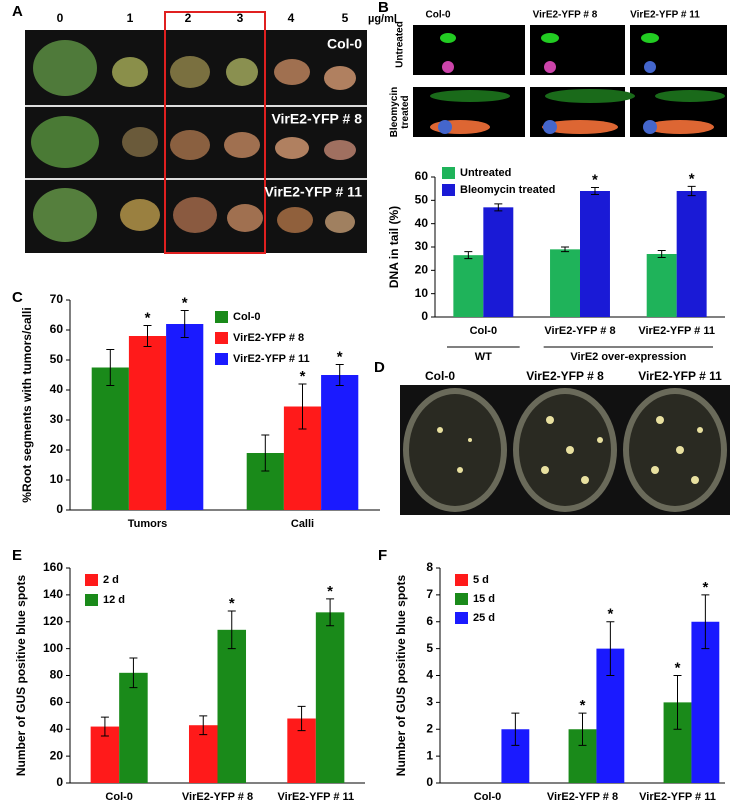 Image resolution: width=737 pixels, height=801 pixels. I want to click on row-label: Bleomycin treated, so click(400, 112).